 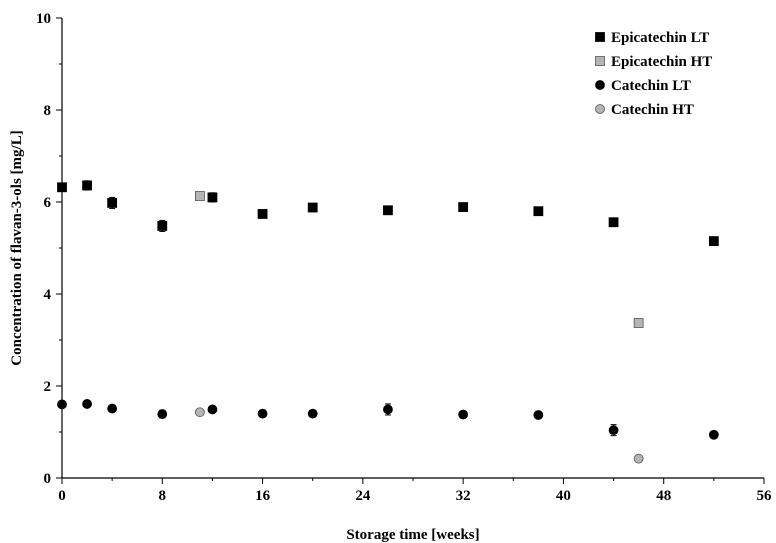 I want to click on y-tick-label: 6, so click(x=48, y=203).